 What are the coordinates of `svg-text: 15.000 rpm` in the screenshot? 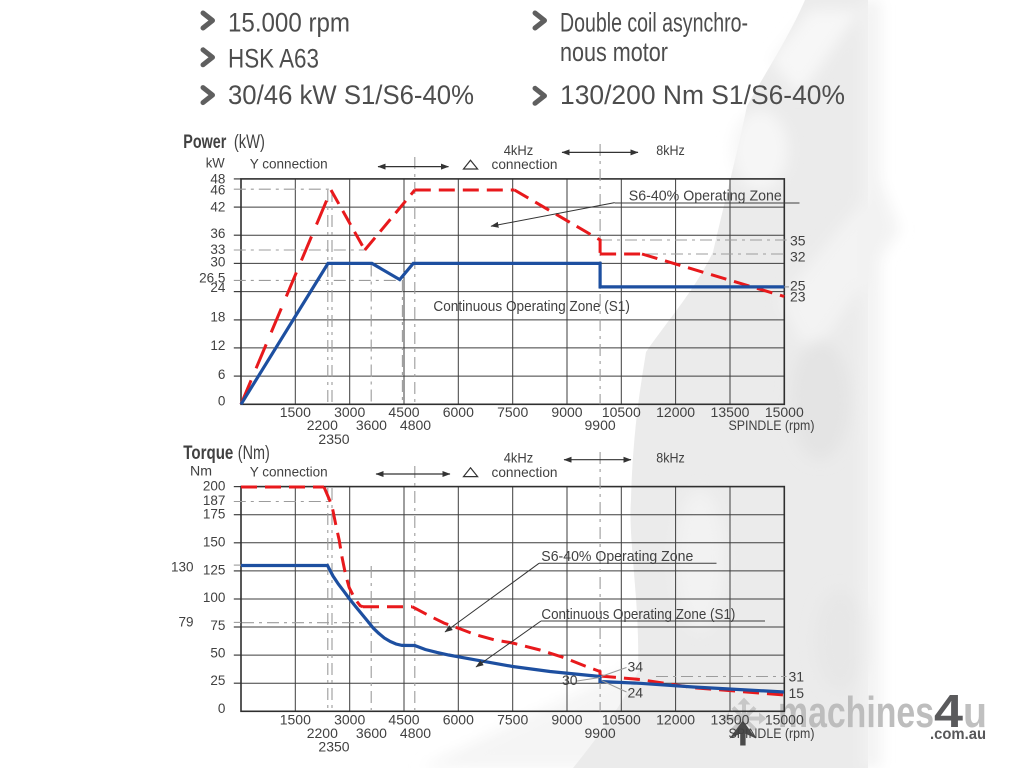 It's located at (289, 23).